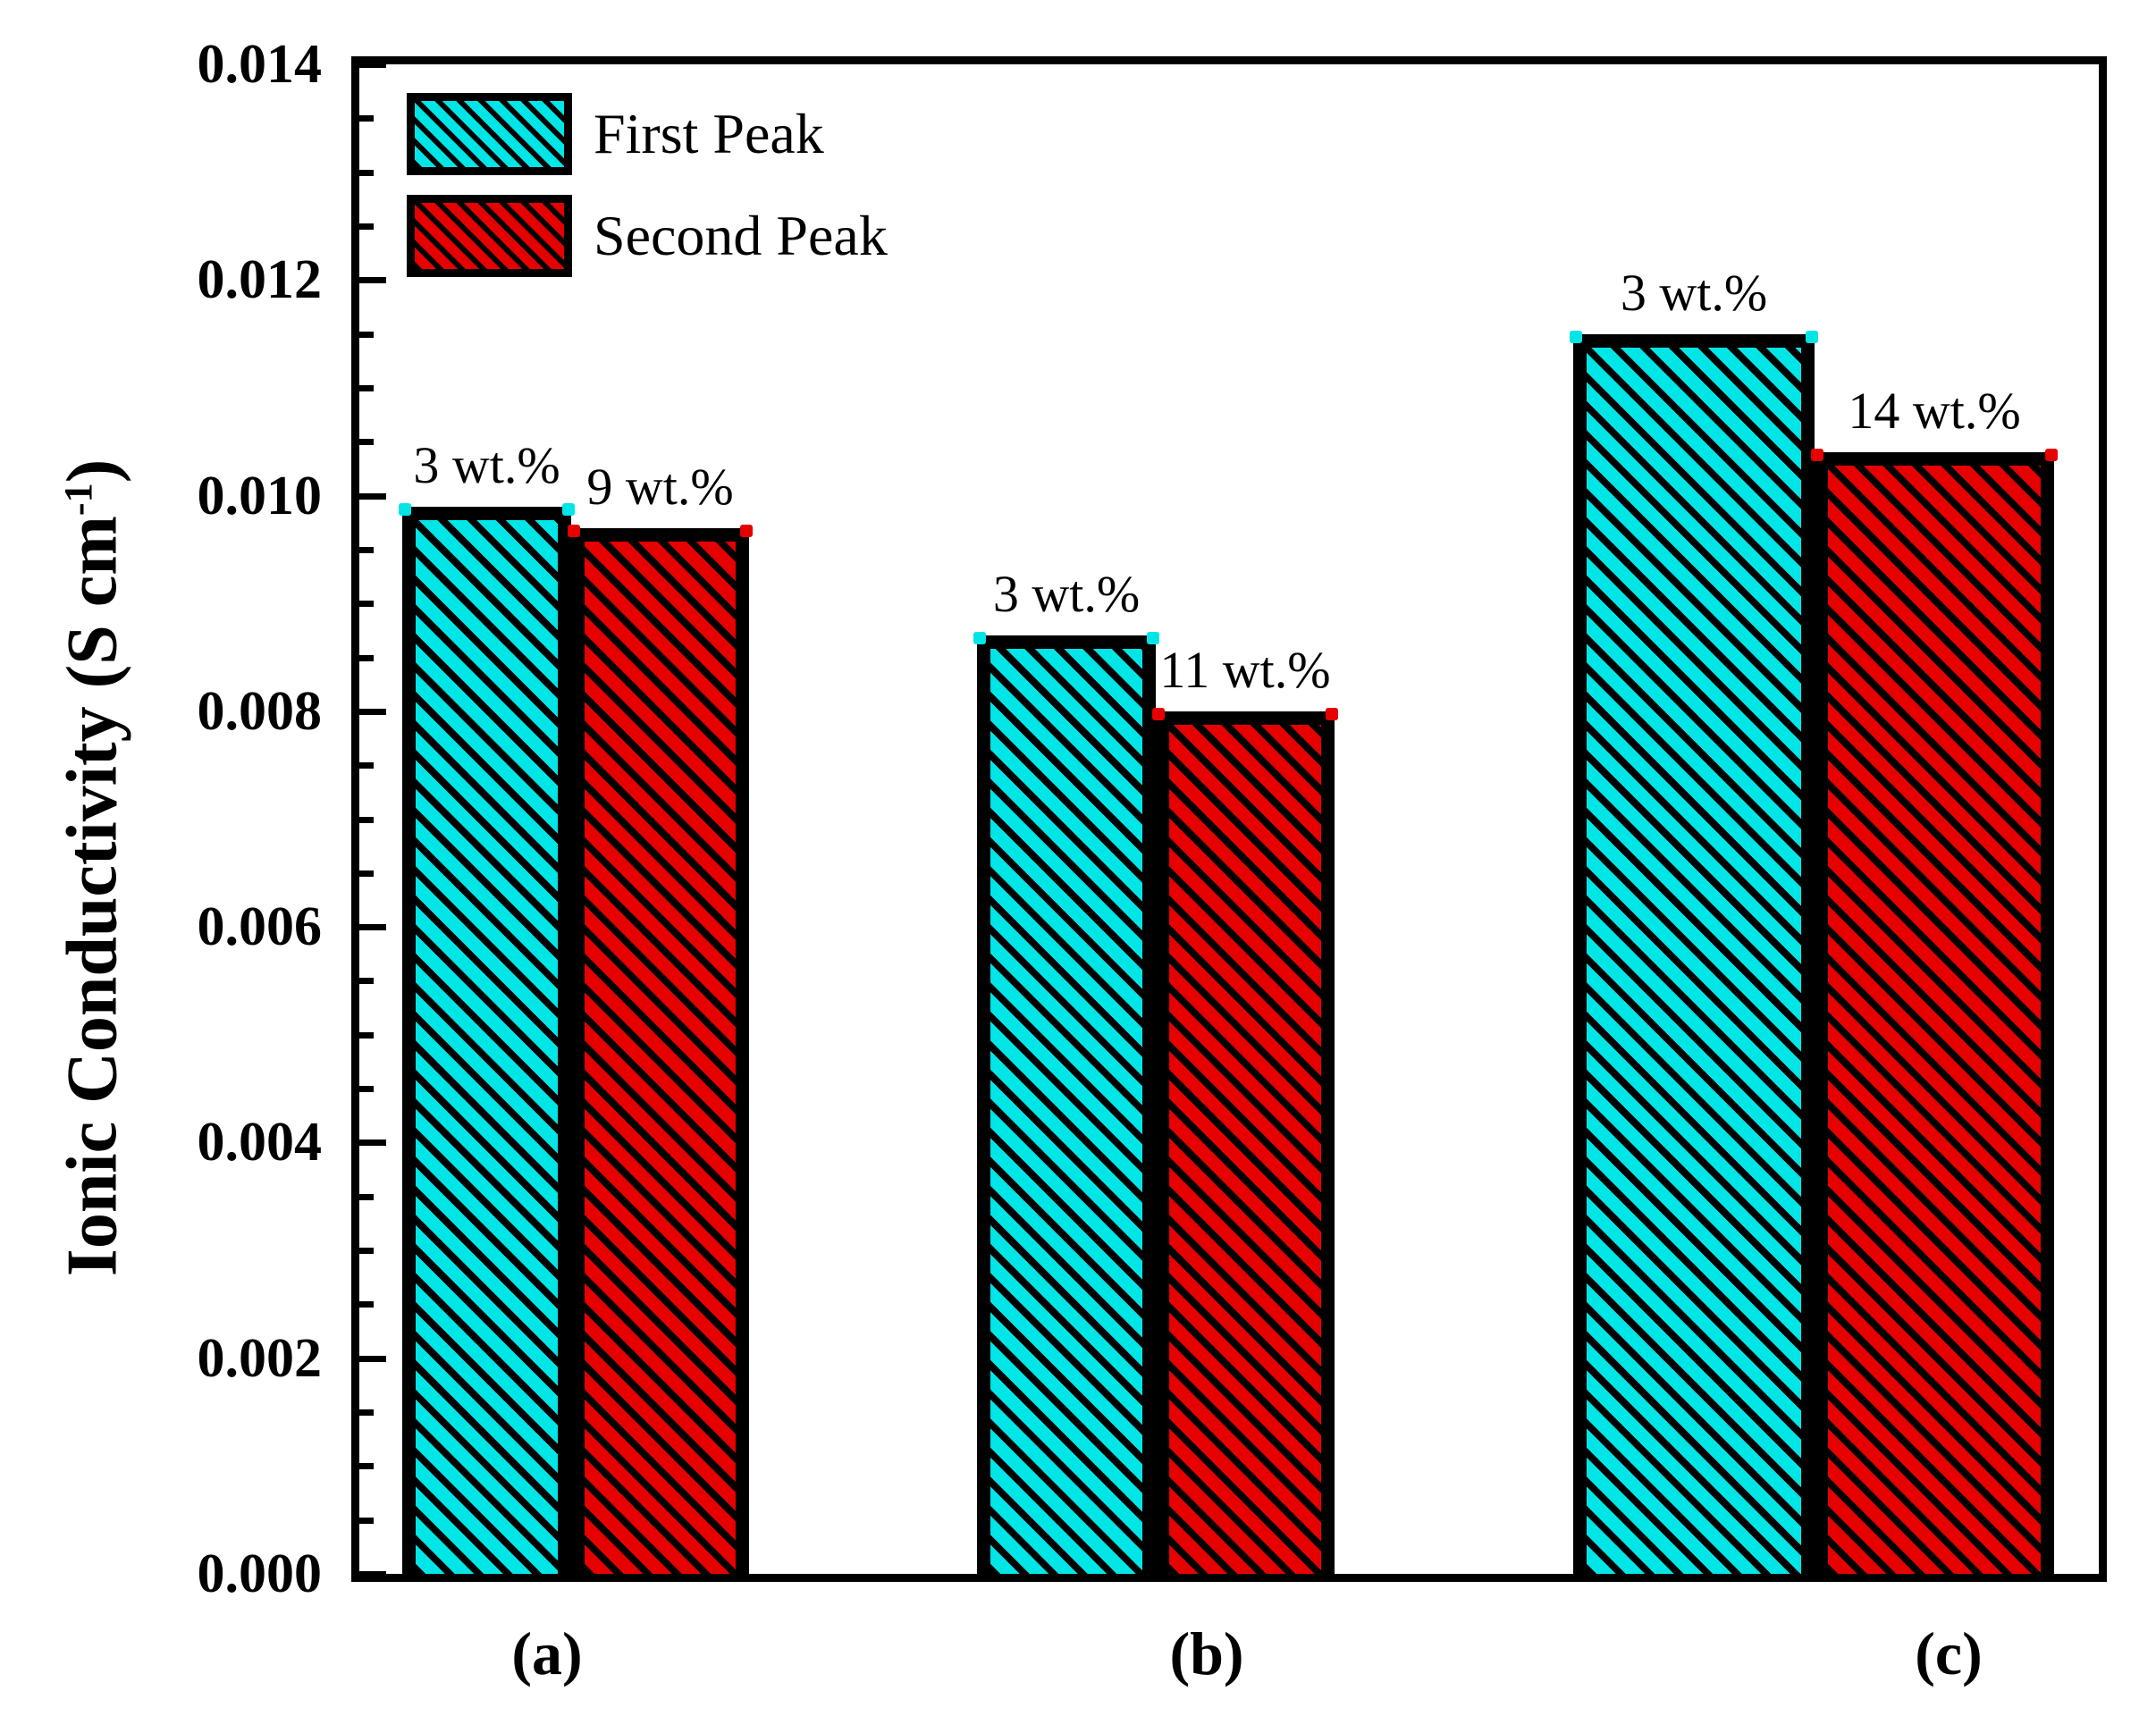 This screenshot has width=2156, height=1724. I want to click on y-tick-label: 0.000, so click(260, 1574).